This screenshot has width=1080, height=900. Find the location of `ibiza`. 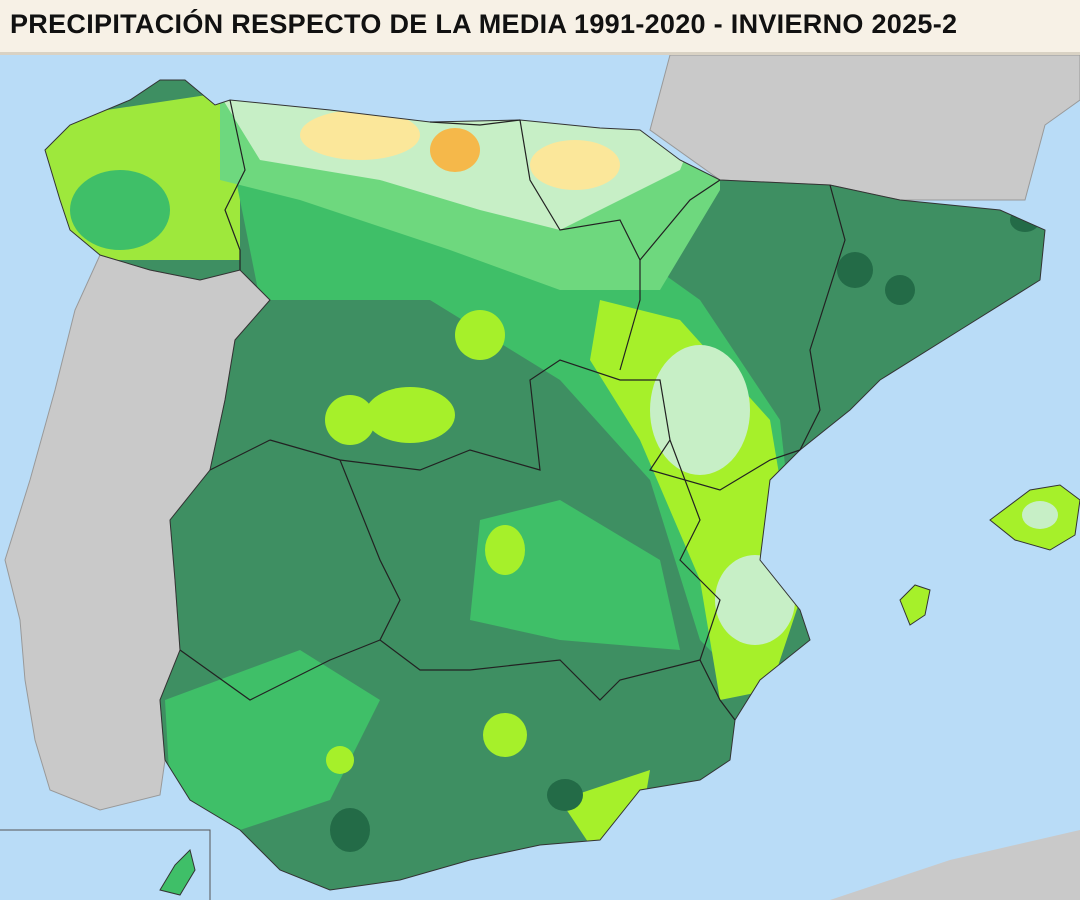

ibiza is located at coordinates (915, 605).